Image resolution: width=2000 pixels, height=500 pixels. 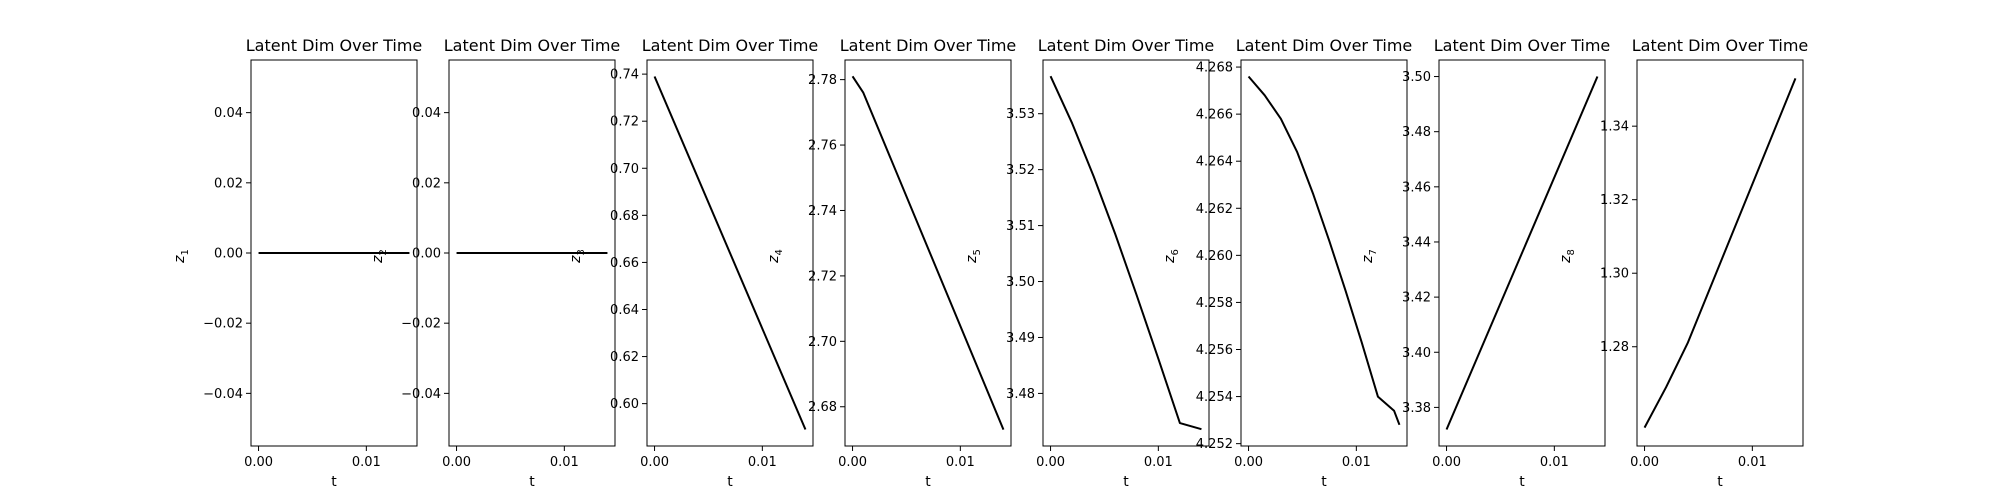 What do you see at coordinates (1214, 256) in the screenshot?
I see `y-tick-label: 4.260` at bounding box center [1214, 256].